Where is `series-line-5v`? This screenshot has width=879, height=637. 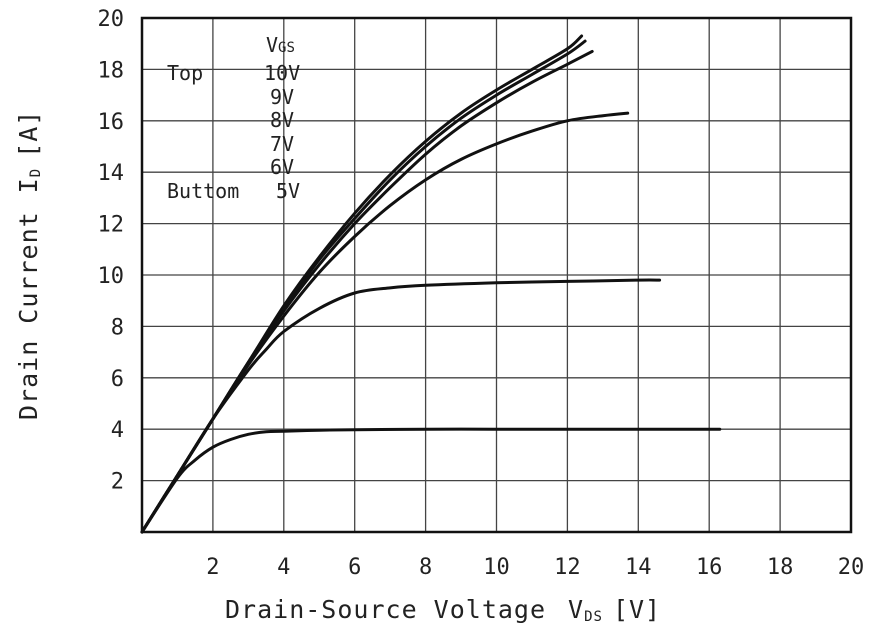
series-line-5v is located at coordinates (431, 480).